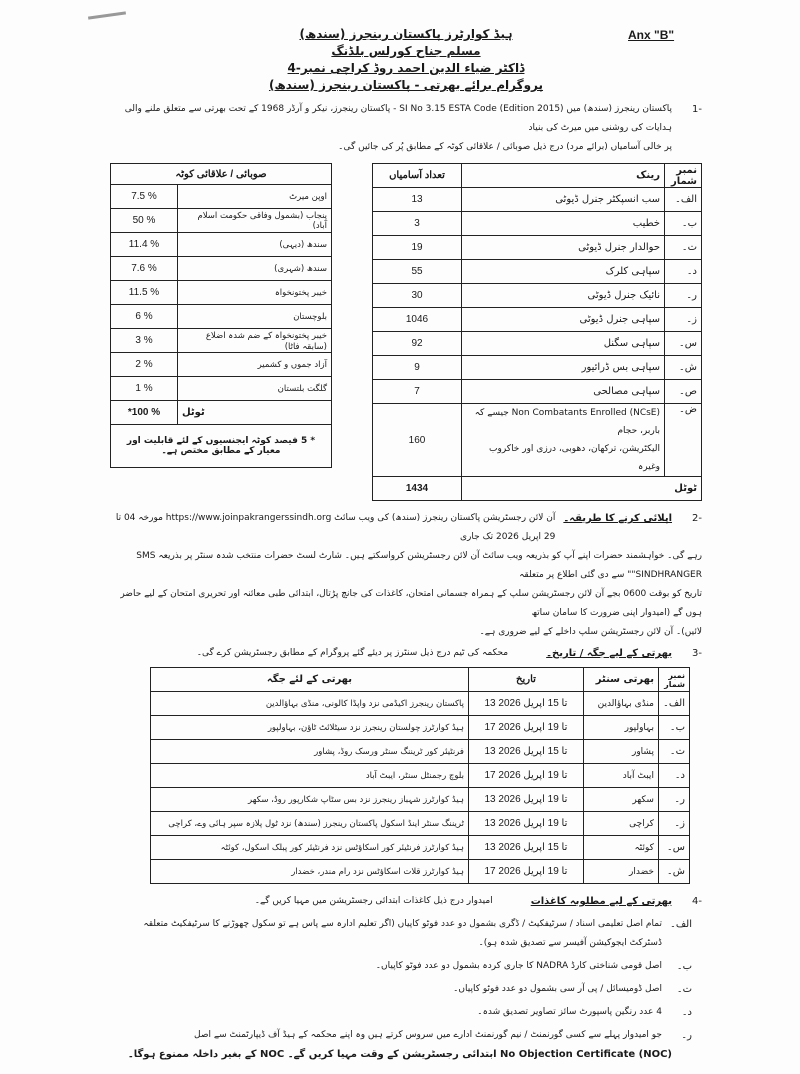 The height and width of the screenshot is (1074, 800). Describe the element at coordinates (254, 316) in the screenshot. I see `quota-region: بلوچستان` at that location.